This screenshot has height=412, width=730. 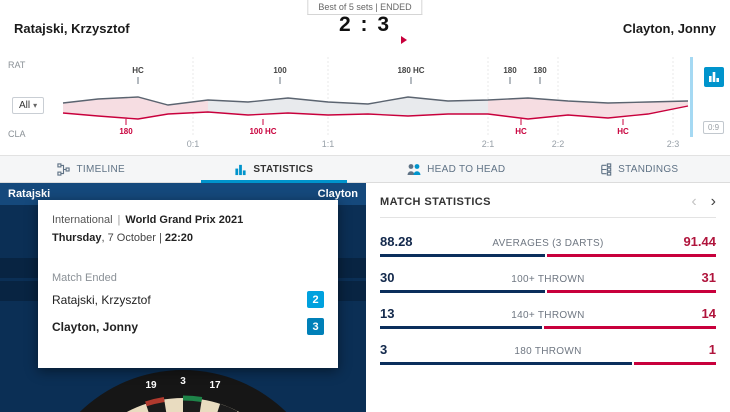 I want to click on stat-home-value: 13, so click(x=387, y=313).